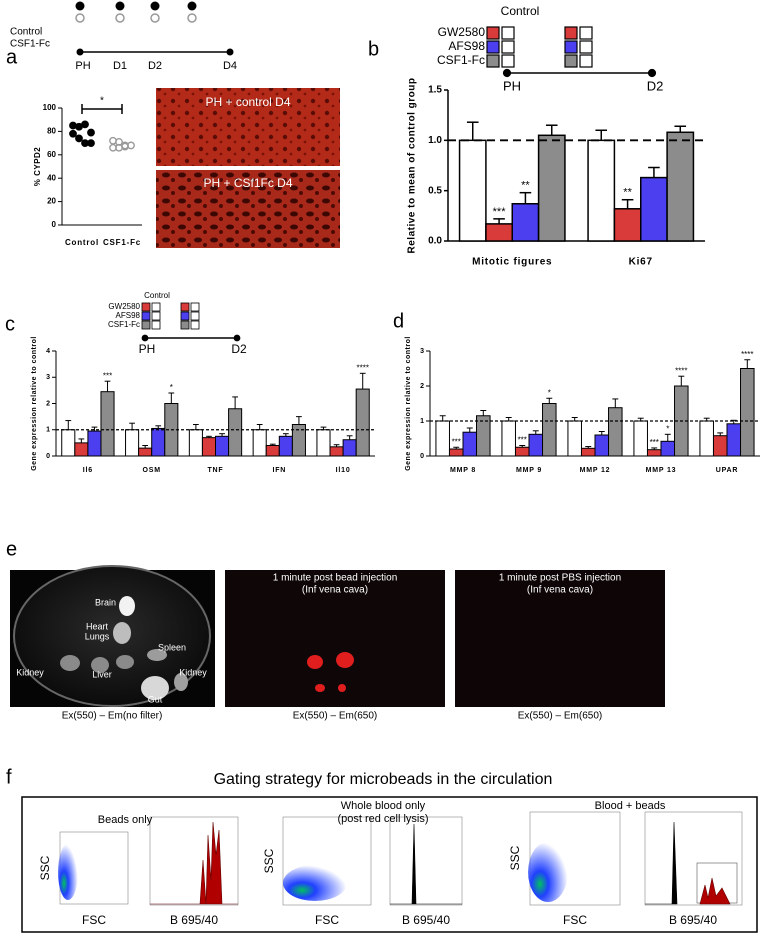 The height and width of the screenshot is (941, 765). I want to click on y-tick-label: 0.5, so click(435, 190).